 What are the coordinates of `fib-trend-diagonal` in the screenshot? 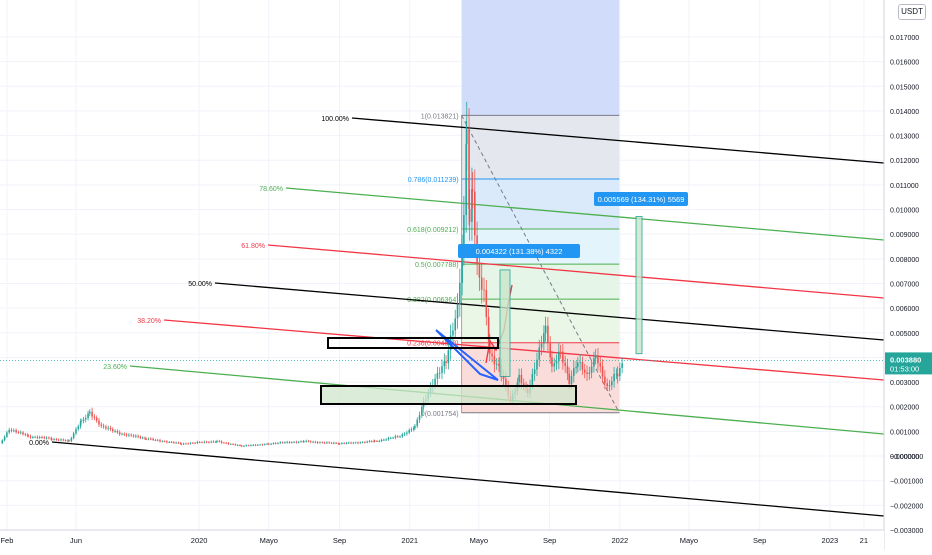 It's located at (540, 264).